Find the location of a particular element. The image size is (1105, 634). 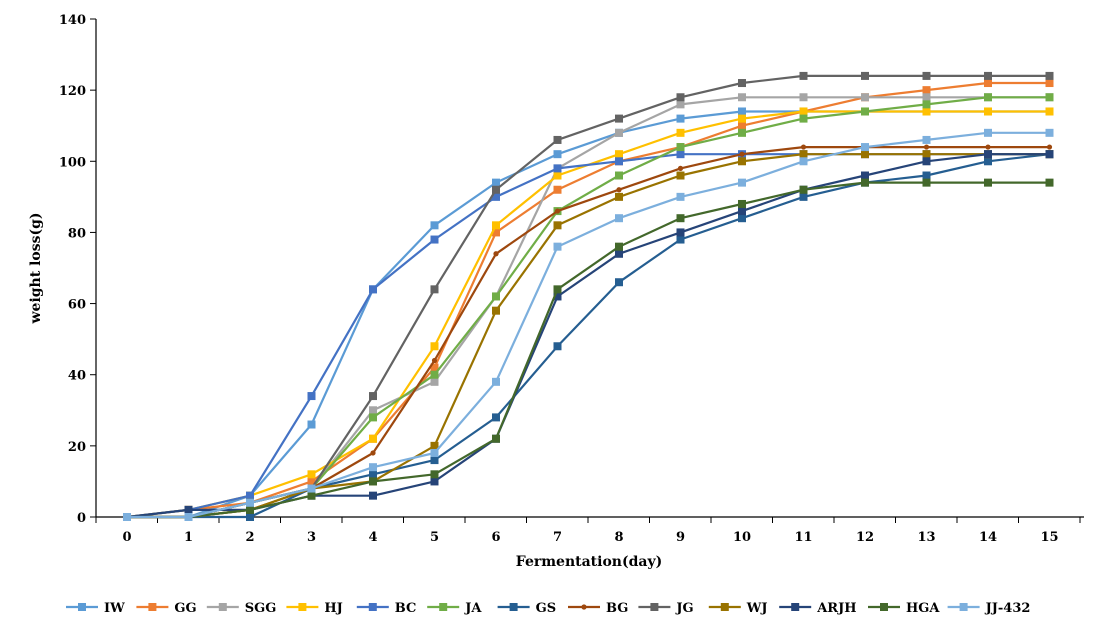

x-tick-label: 3 is located at coordinates (311, 537).